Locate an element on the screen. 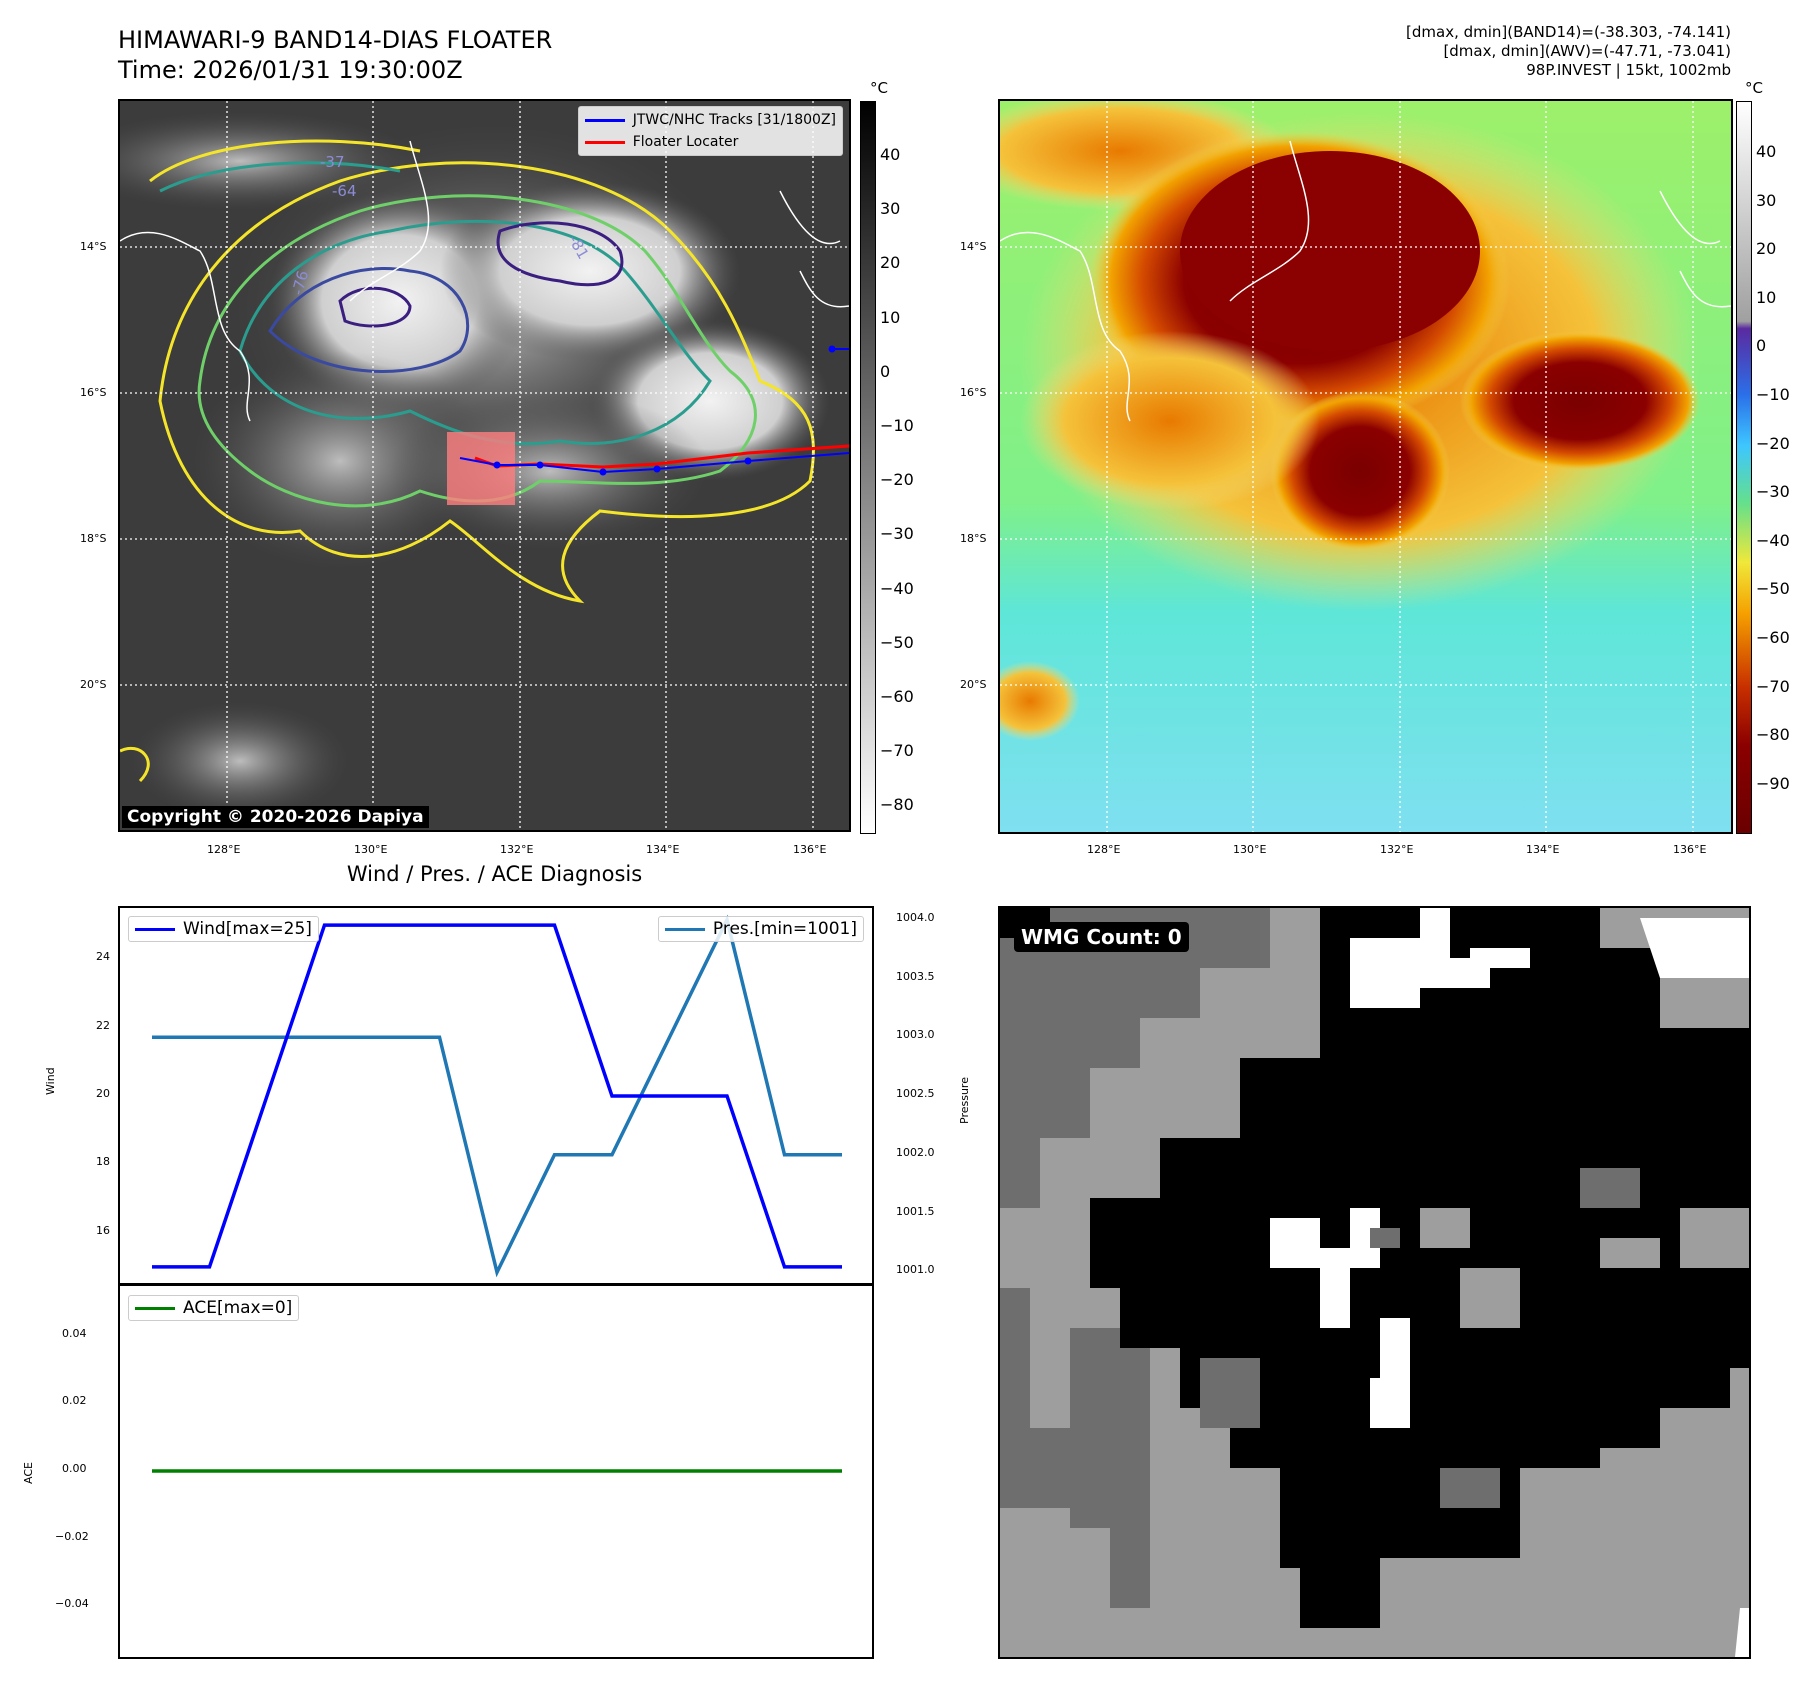 The image size is (1813, 1690). color-colorbar-tick: −30 is located at coordinates (1773, 492).